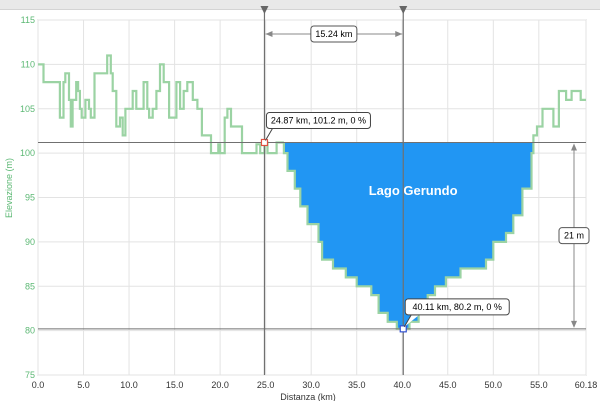 This screenshot has width=600, height=401. Describe the element at coordinates (269, 34) in the screenshot. I see `arrow-left-icon` at that location.